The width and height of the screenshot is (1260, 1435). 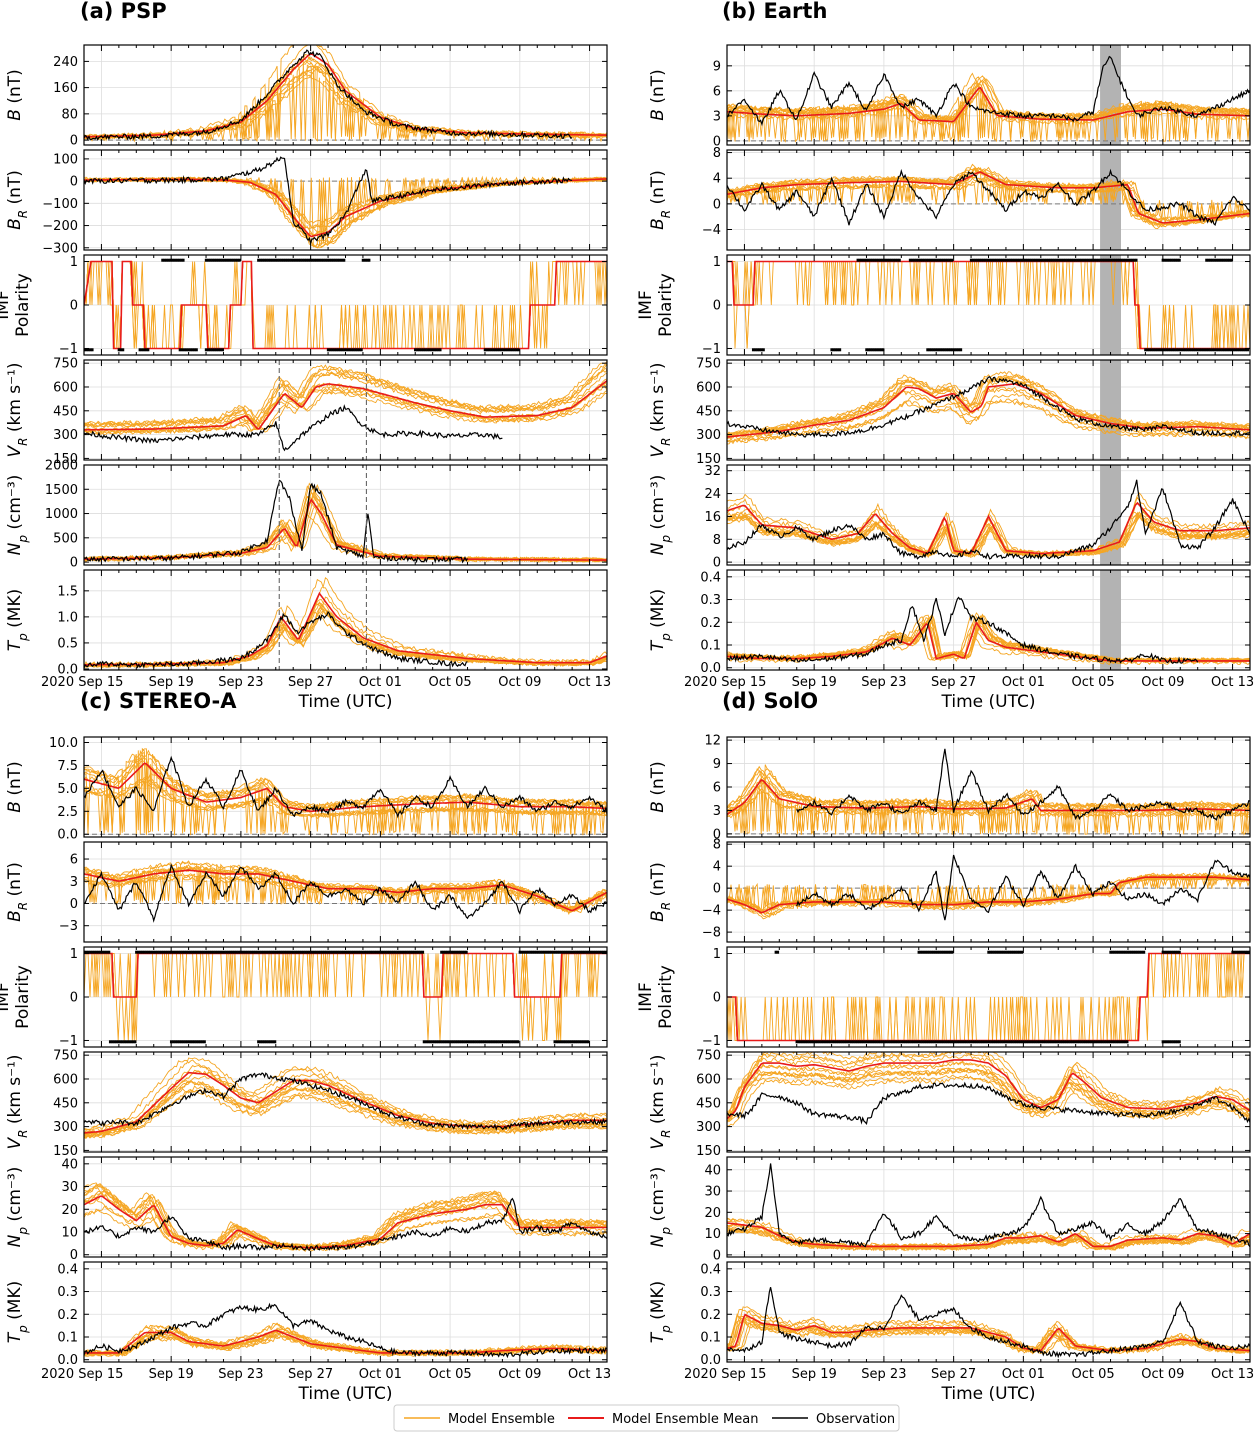 I want to click on y-axis-label: IMF, so click(x=6, y=996).